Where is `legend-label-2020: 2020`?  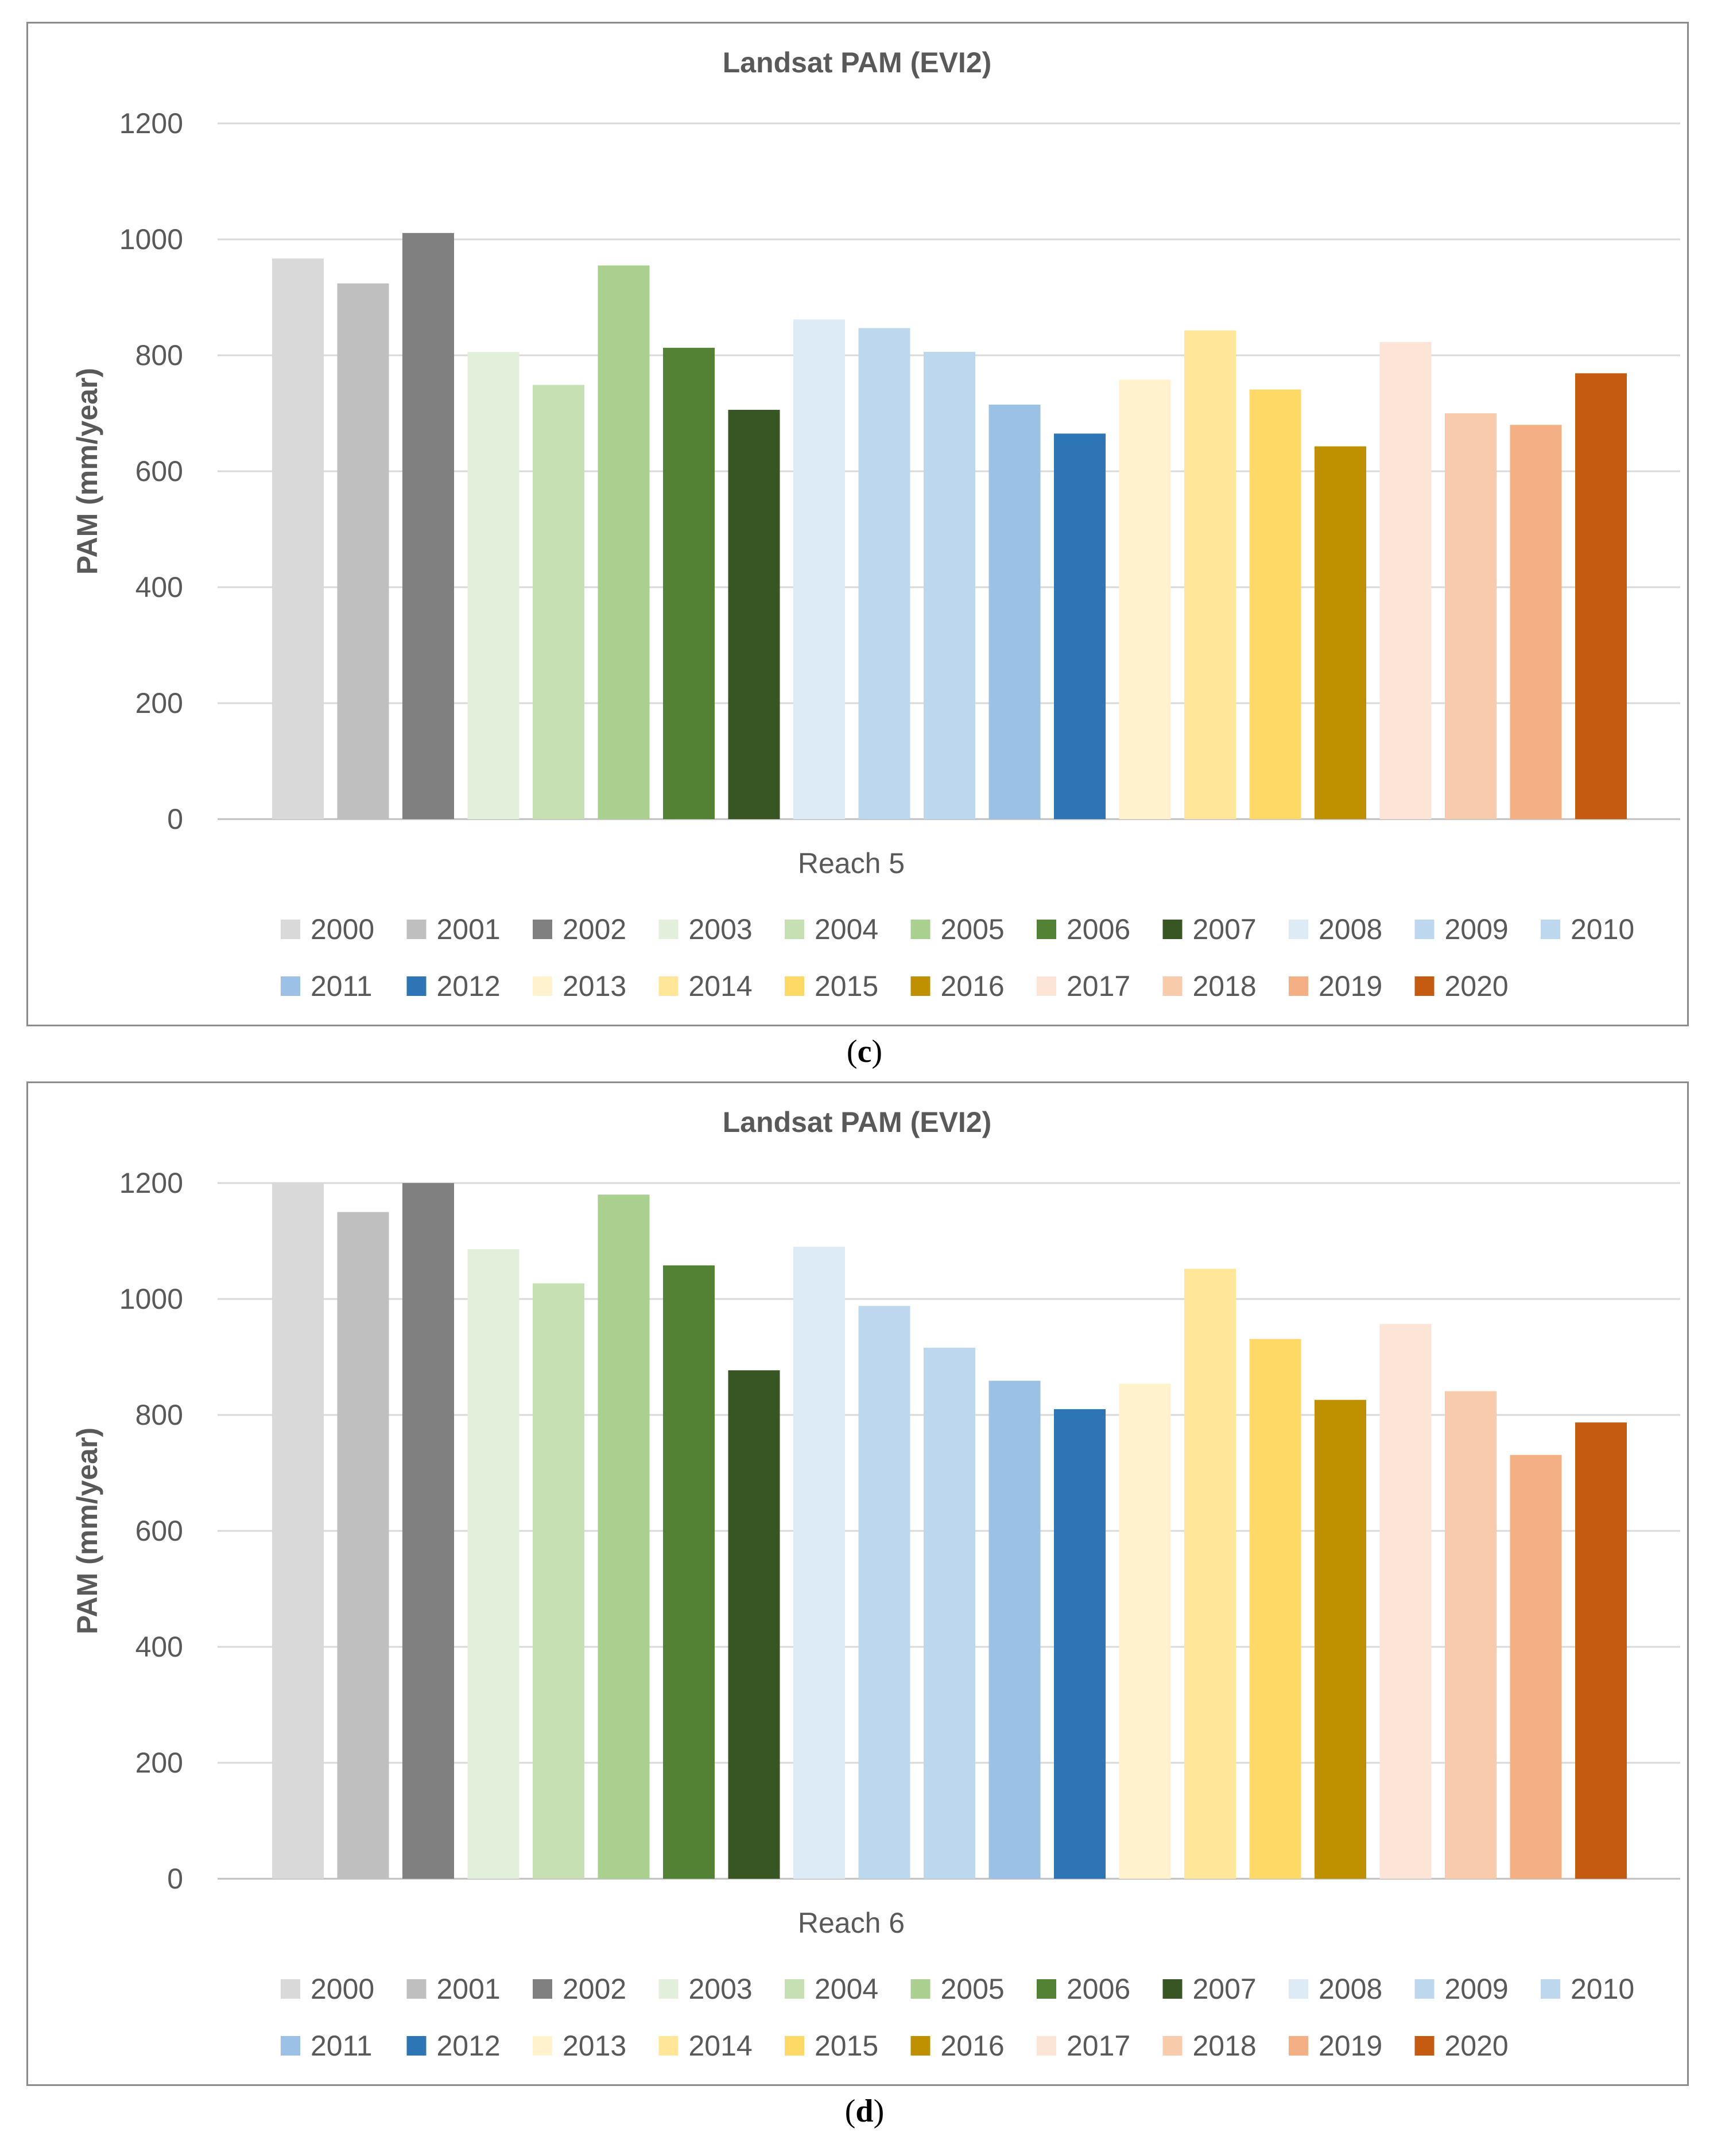
legend-label-2020: 2020 is located at coordinates (1477, 2046).